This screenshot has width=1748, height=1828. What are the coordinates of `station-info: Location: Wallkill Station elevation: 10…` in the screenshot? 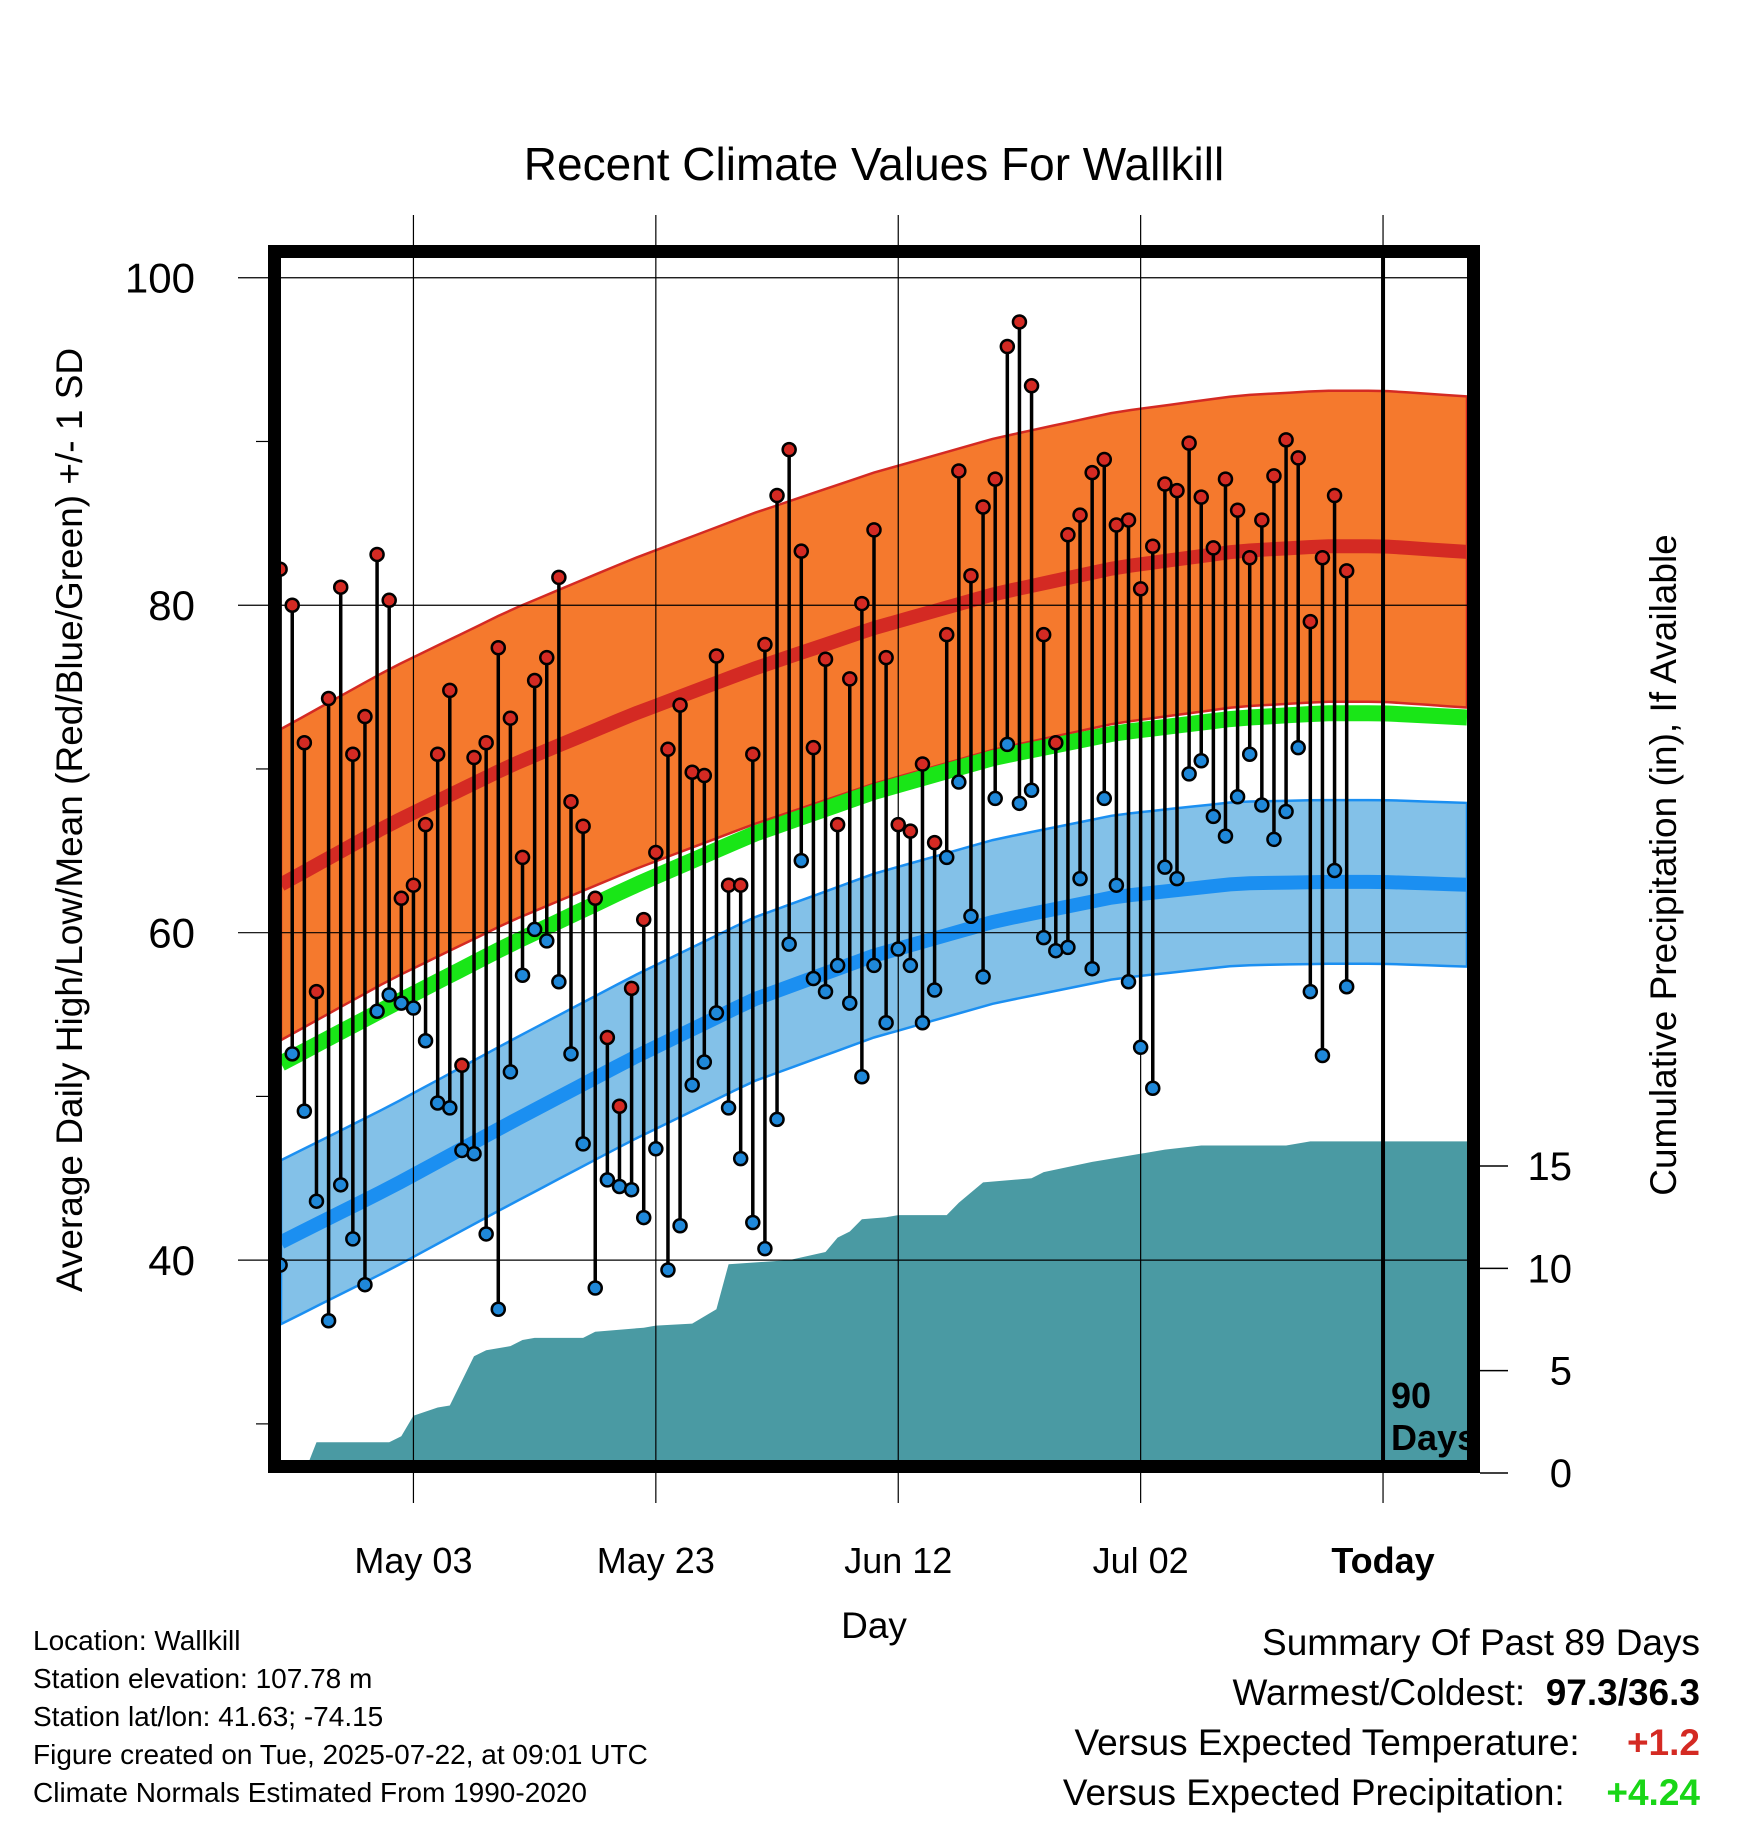 It's located at (340, 1717).